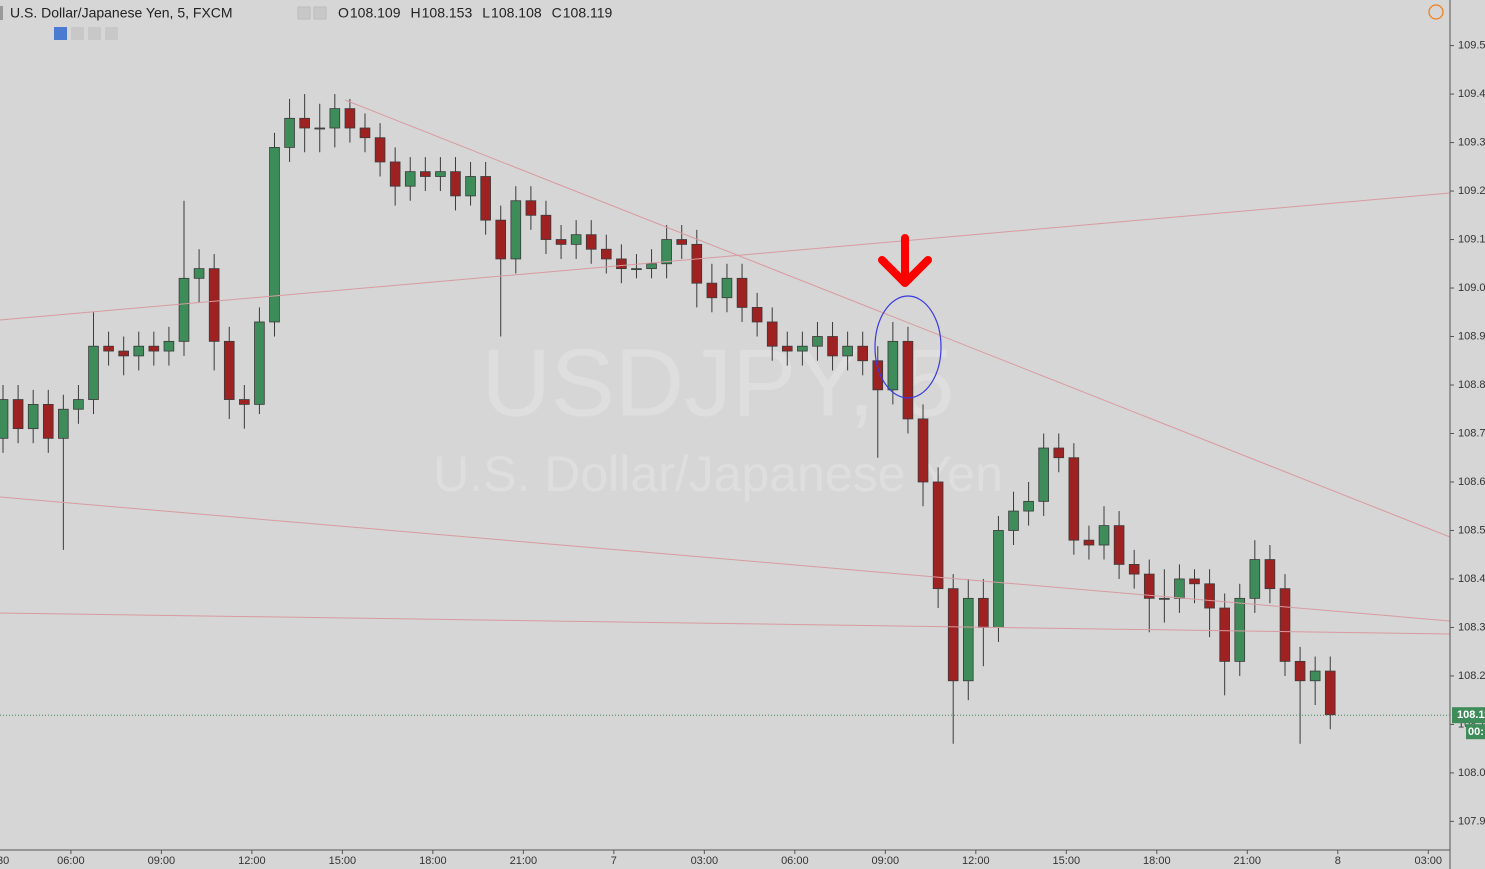 Image resolution: width=1485 pixels, height=869 pixels. What do you see at coordinates (905, 260) in the screenshot?
I see `arrow` at bounding box center [905, 260].